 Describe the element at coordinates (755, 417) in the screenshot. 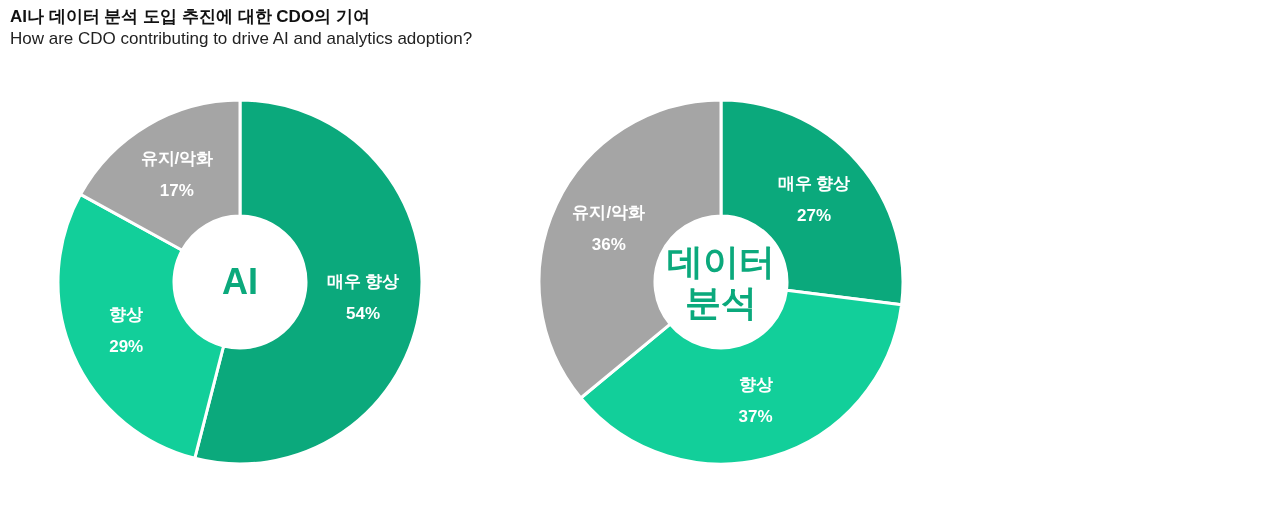

I see `data-label: 37%` at that location.